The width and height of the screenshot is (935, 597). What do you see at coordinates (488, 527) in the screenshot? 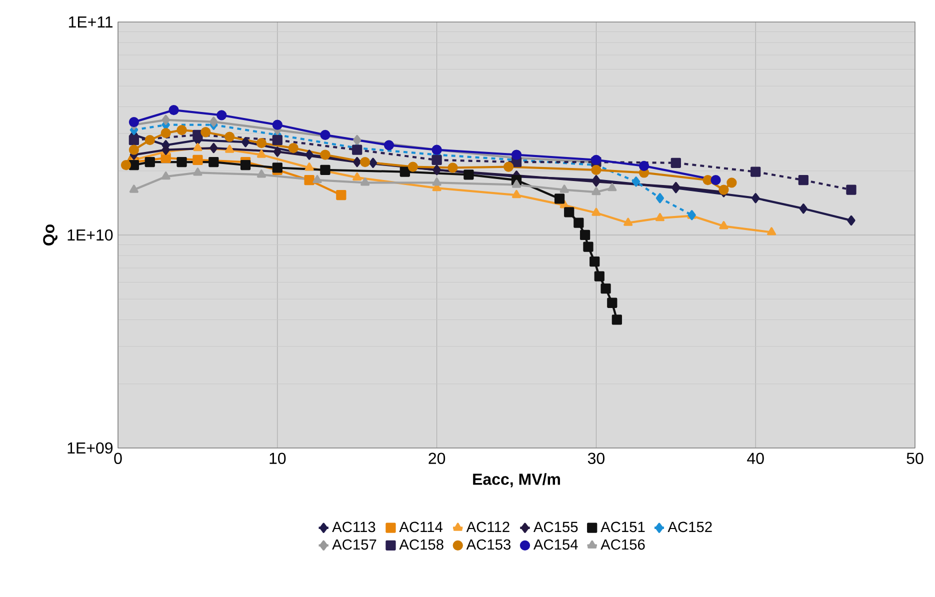
I see `legend-label: AC112` at bounding box center [488, 527].